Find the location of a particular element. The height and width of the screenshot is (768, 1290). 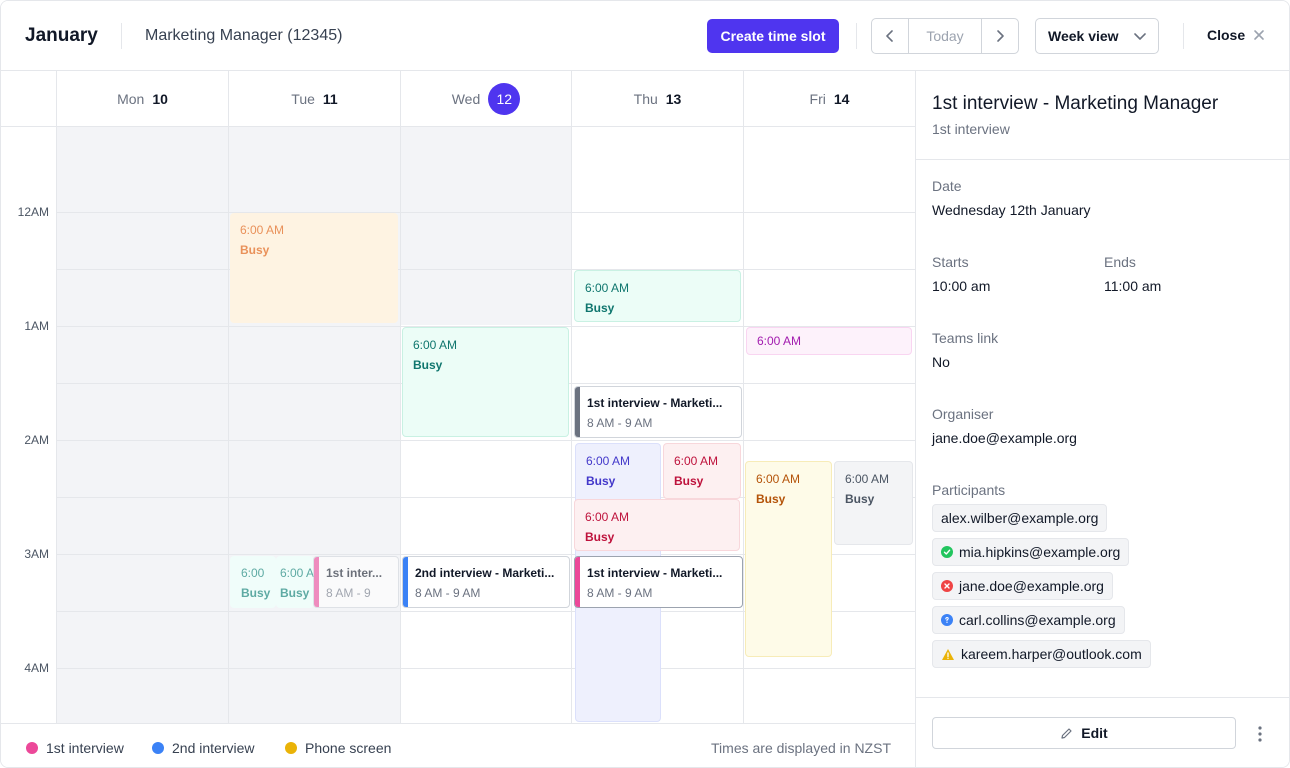

chevron-right-icon is located at coordinates (1000, 36).